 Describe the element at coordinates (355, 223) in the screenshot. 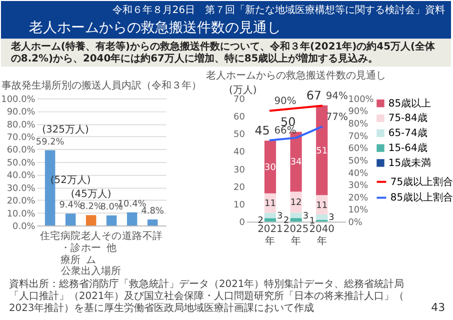

I see `y2-tick-label: 0%` at that location.